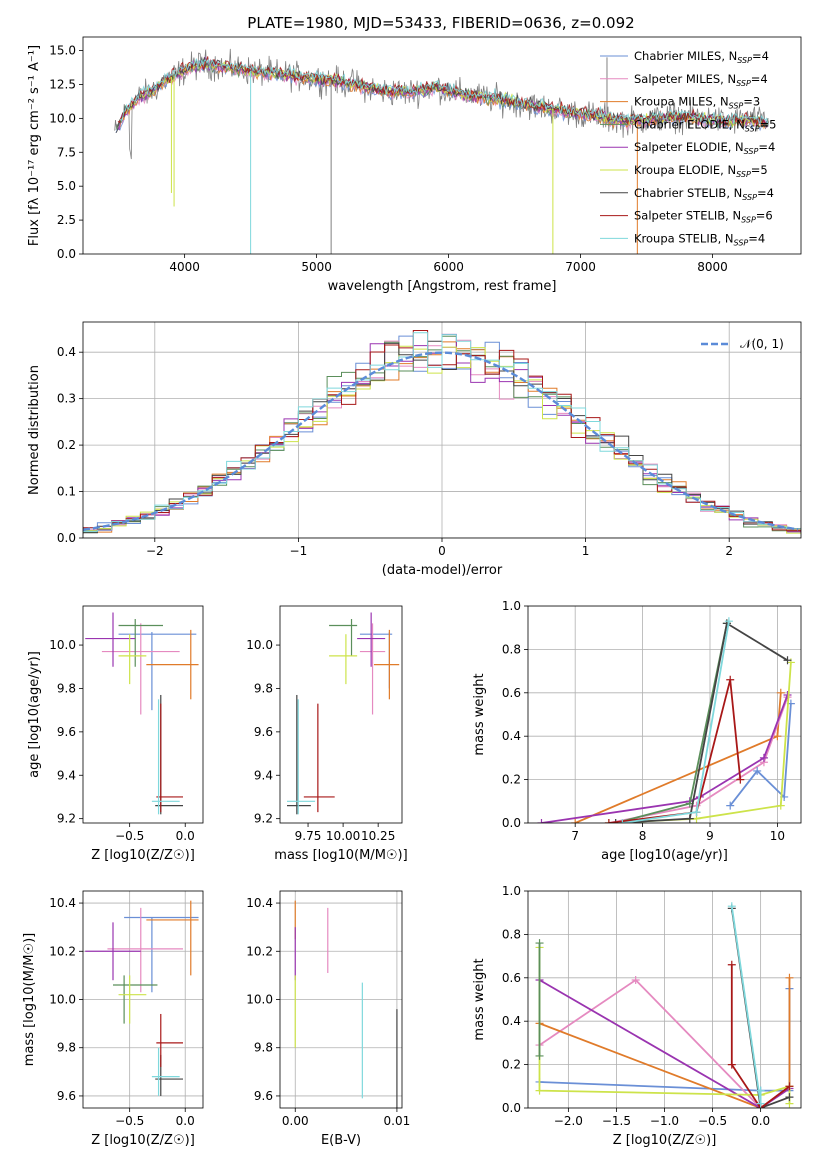 This screenshot has height=1170, width=819. Describe the element at coordinates (441, 441) in the screenshot. I see `gaussian-curve` at that location.